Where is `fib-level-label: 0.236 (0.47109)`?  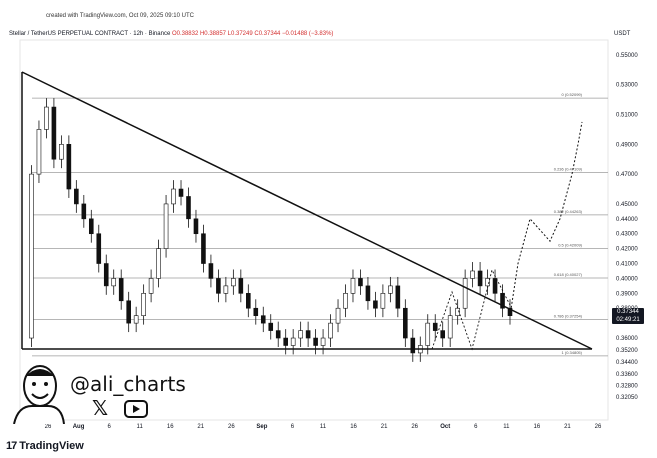 fib-level-label: 0.236 (0.47109) is located at coordinates (568, 168).